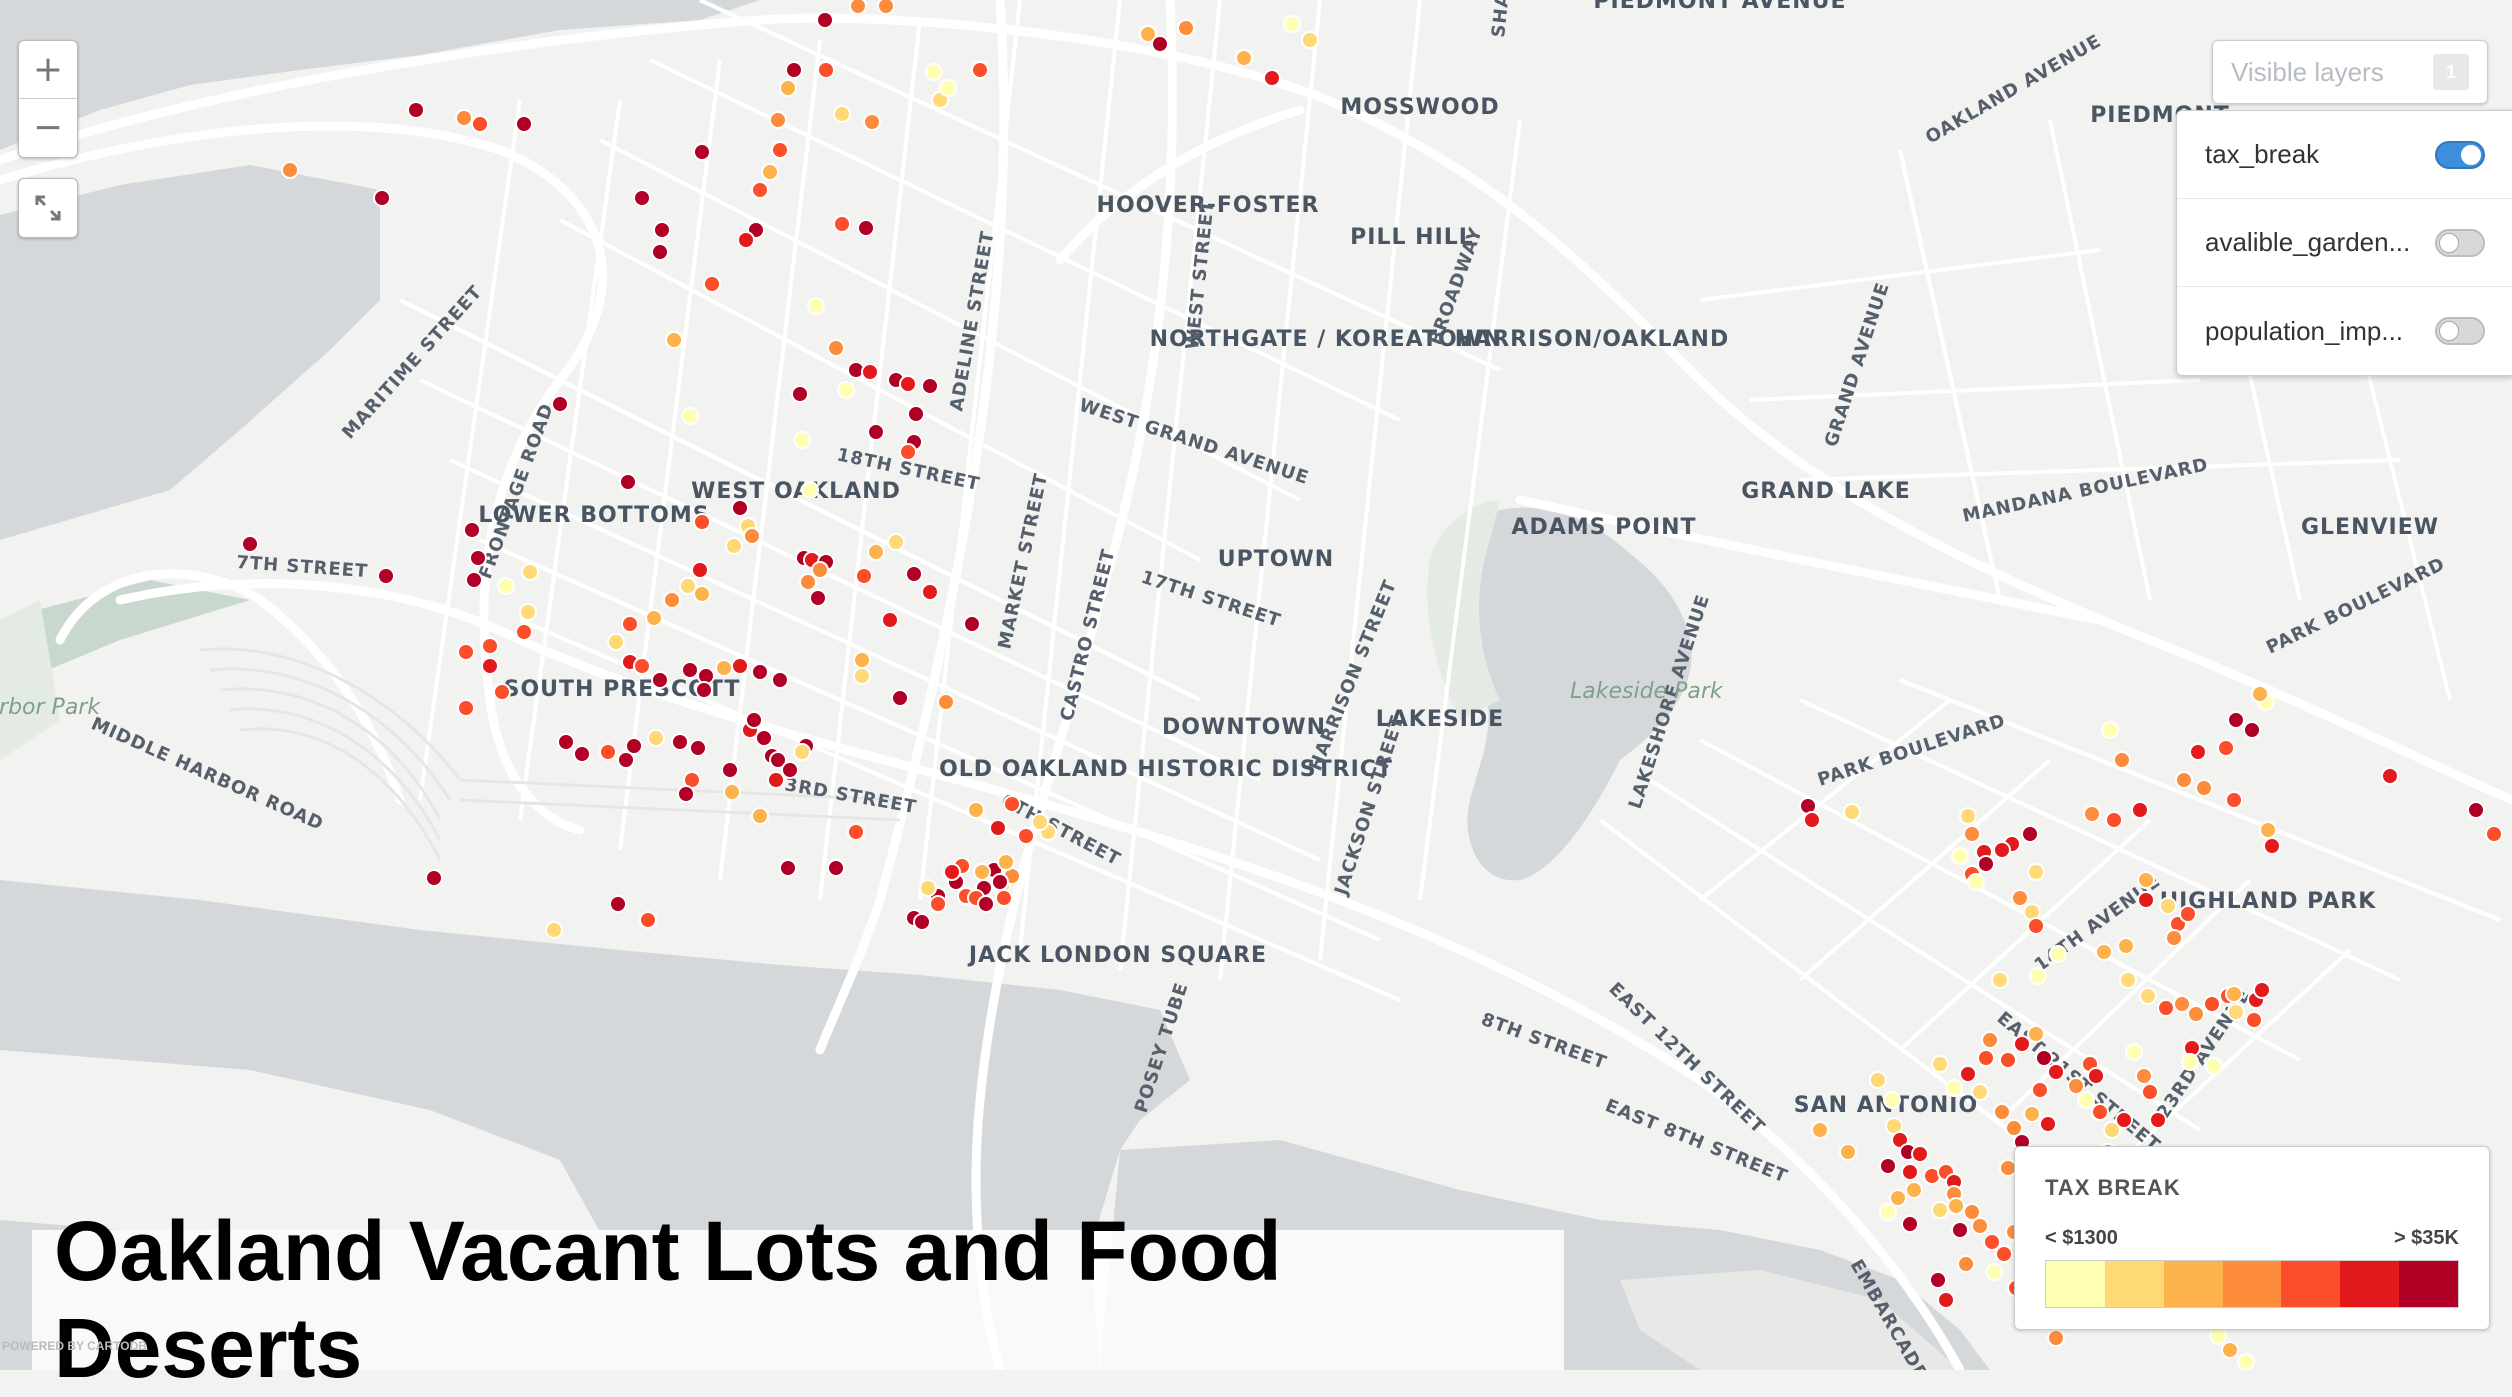 The image size is (2512, 1397). What do you see at coordinates (2460, 331) in the screenshot?
I see `layer-toggle-population-impact` at bounding box center [2460, 331].